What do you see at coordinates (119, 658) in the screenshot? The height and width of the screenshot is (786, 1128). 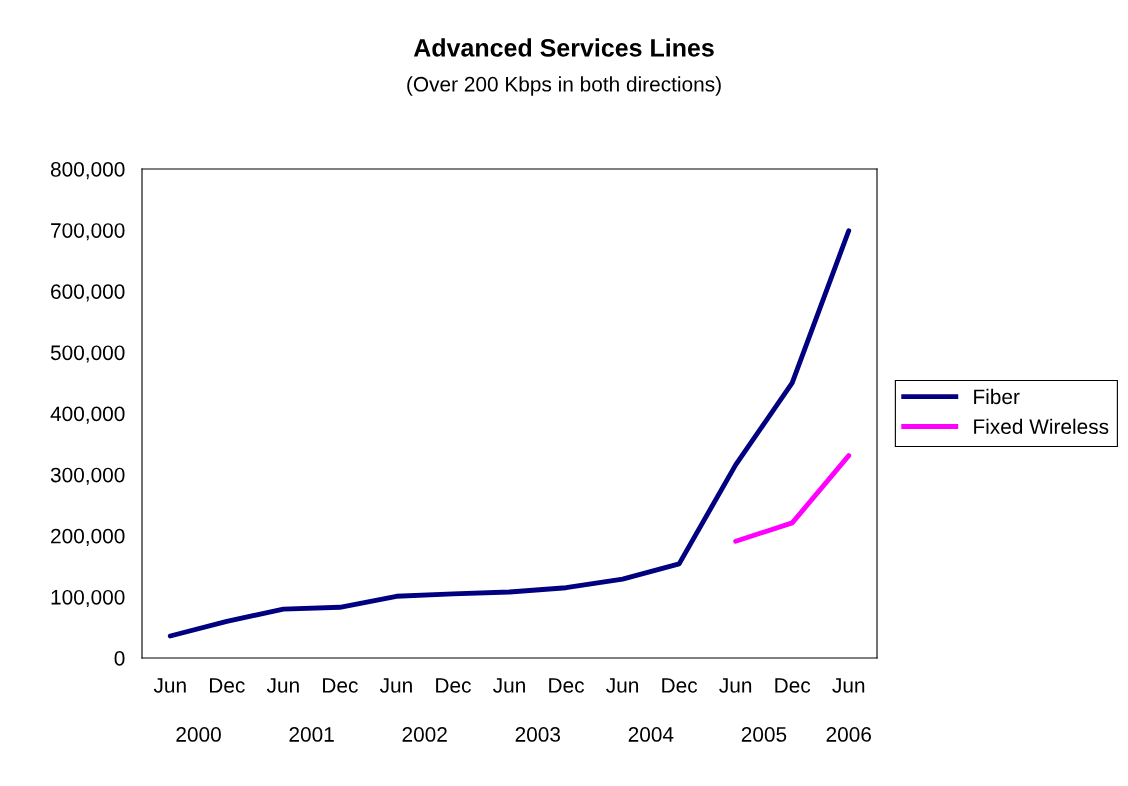 I see `y-tick-label: 0` at bounding box center [119, 658].